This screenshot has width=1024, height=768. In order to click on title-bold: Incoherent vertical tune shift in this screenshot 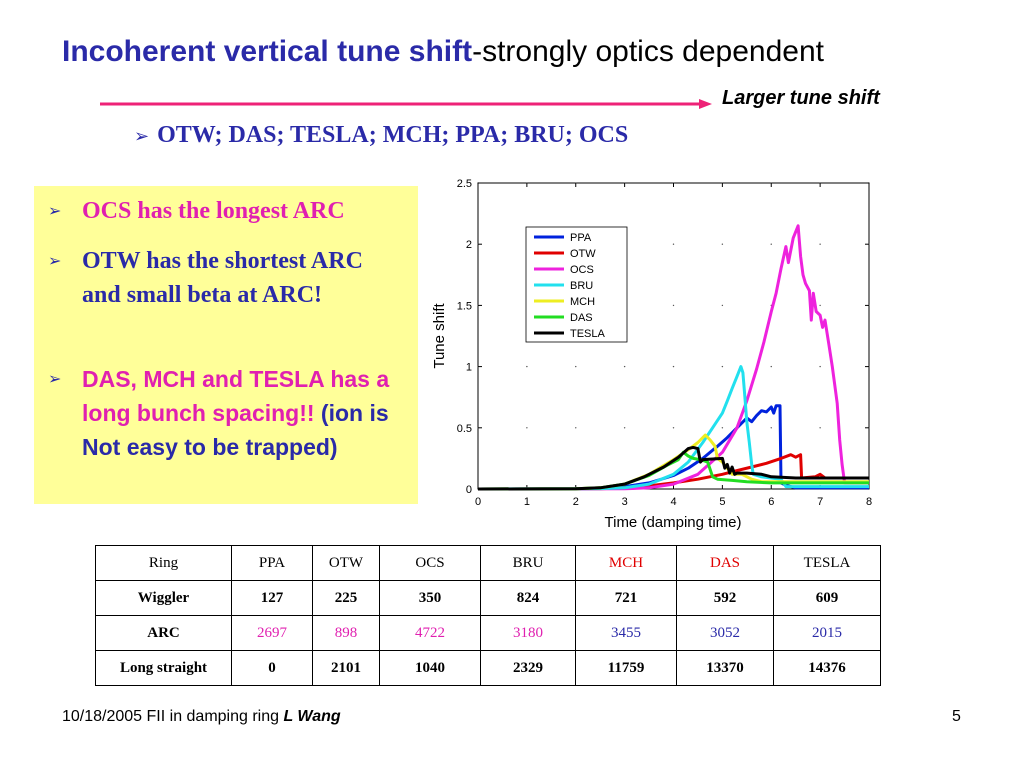, I will do `click(267, 51)`.